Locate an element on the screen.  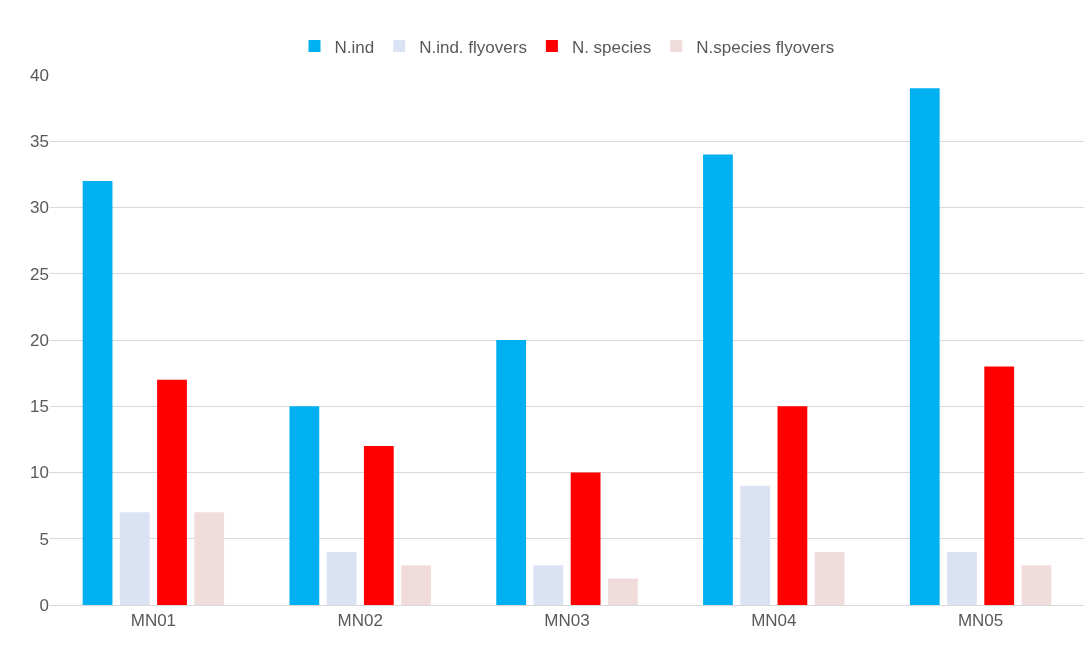
y-tick-label: 20 is located at coordinates (39, 340).